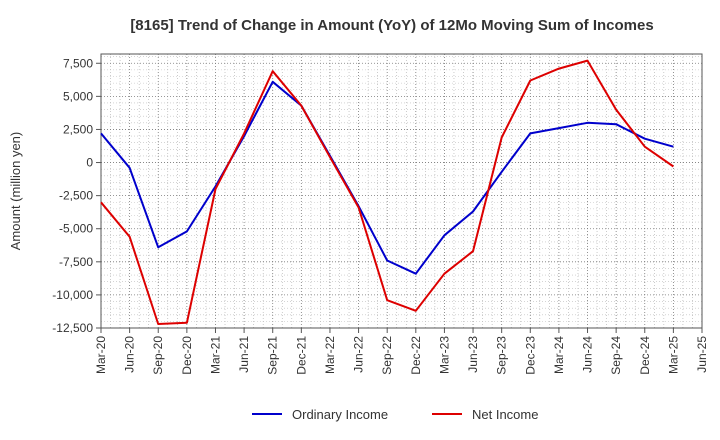 The width and height of the screenshot is (720, 440). I want to click on x-tick-label: Dec-24, so click(645, 355).